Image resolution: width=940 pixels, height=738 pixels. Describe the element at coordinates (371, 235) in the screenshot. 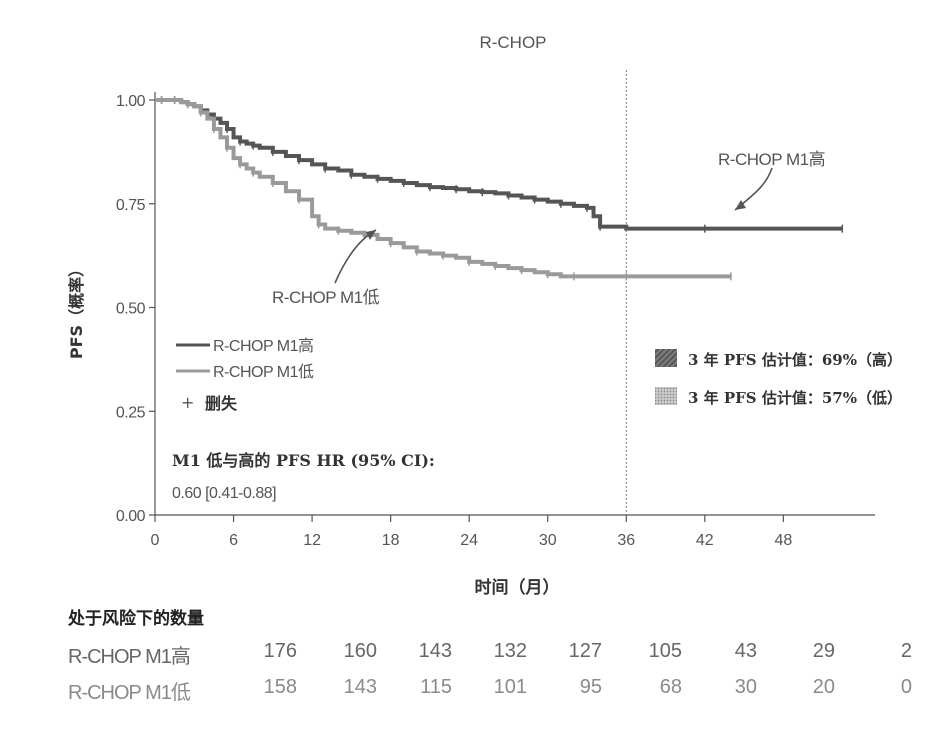

I see `annotation-low-arrowhead` at that location.